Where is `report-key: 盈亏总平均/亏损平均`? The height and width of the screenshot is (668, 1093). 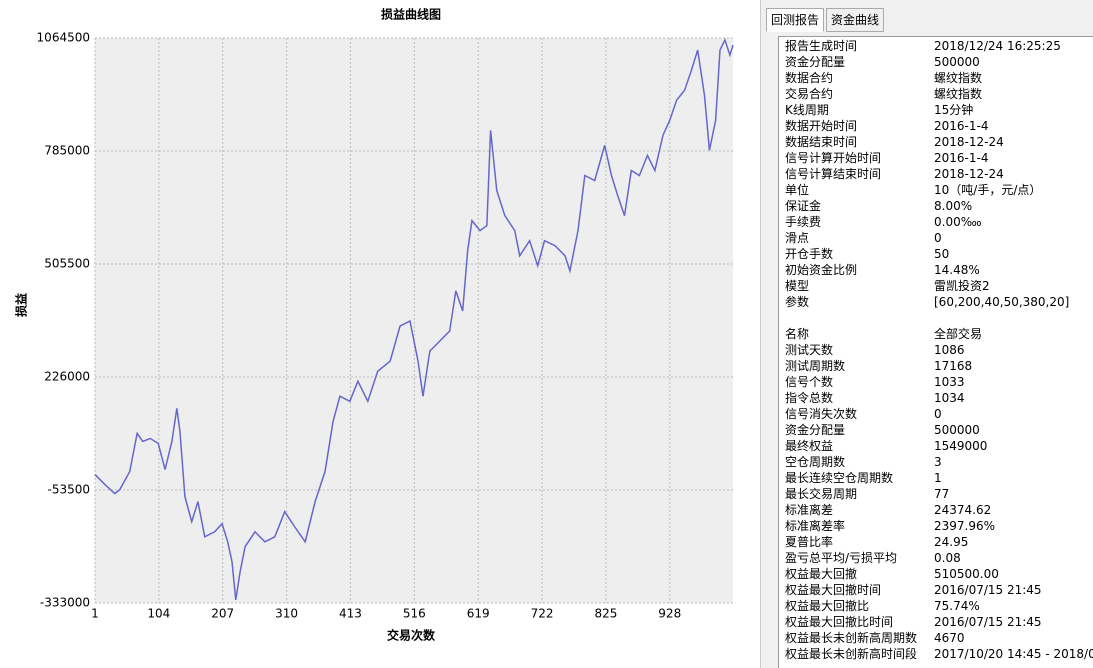
report-key: 盈亏总平均/亏损平均 is located at coordinates (841, 558).